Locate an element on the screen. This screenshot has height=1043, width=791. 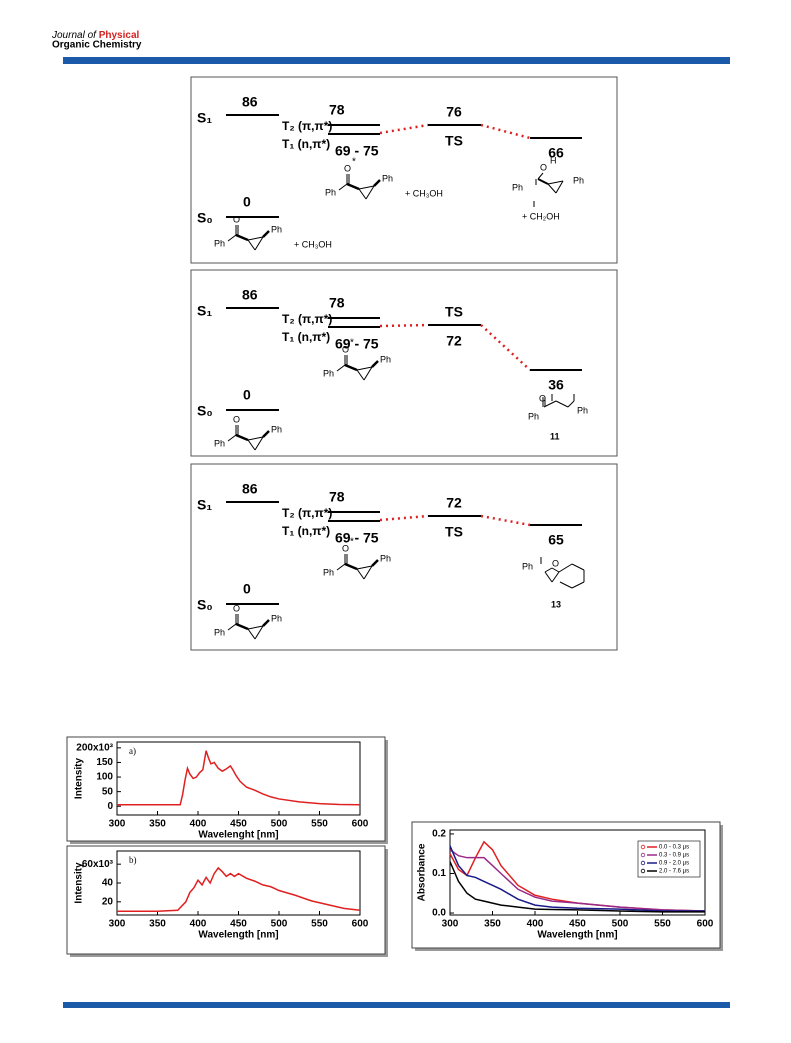
y-tick-label: 200x10³ is located at coordinates (94, 747).